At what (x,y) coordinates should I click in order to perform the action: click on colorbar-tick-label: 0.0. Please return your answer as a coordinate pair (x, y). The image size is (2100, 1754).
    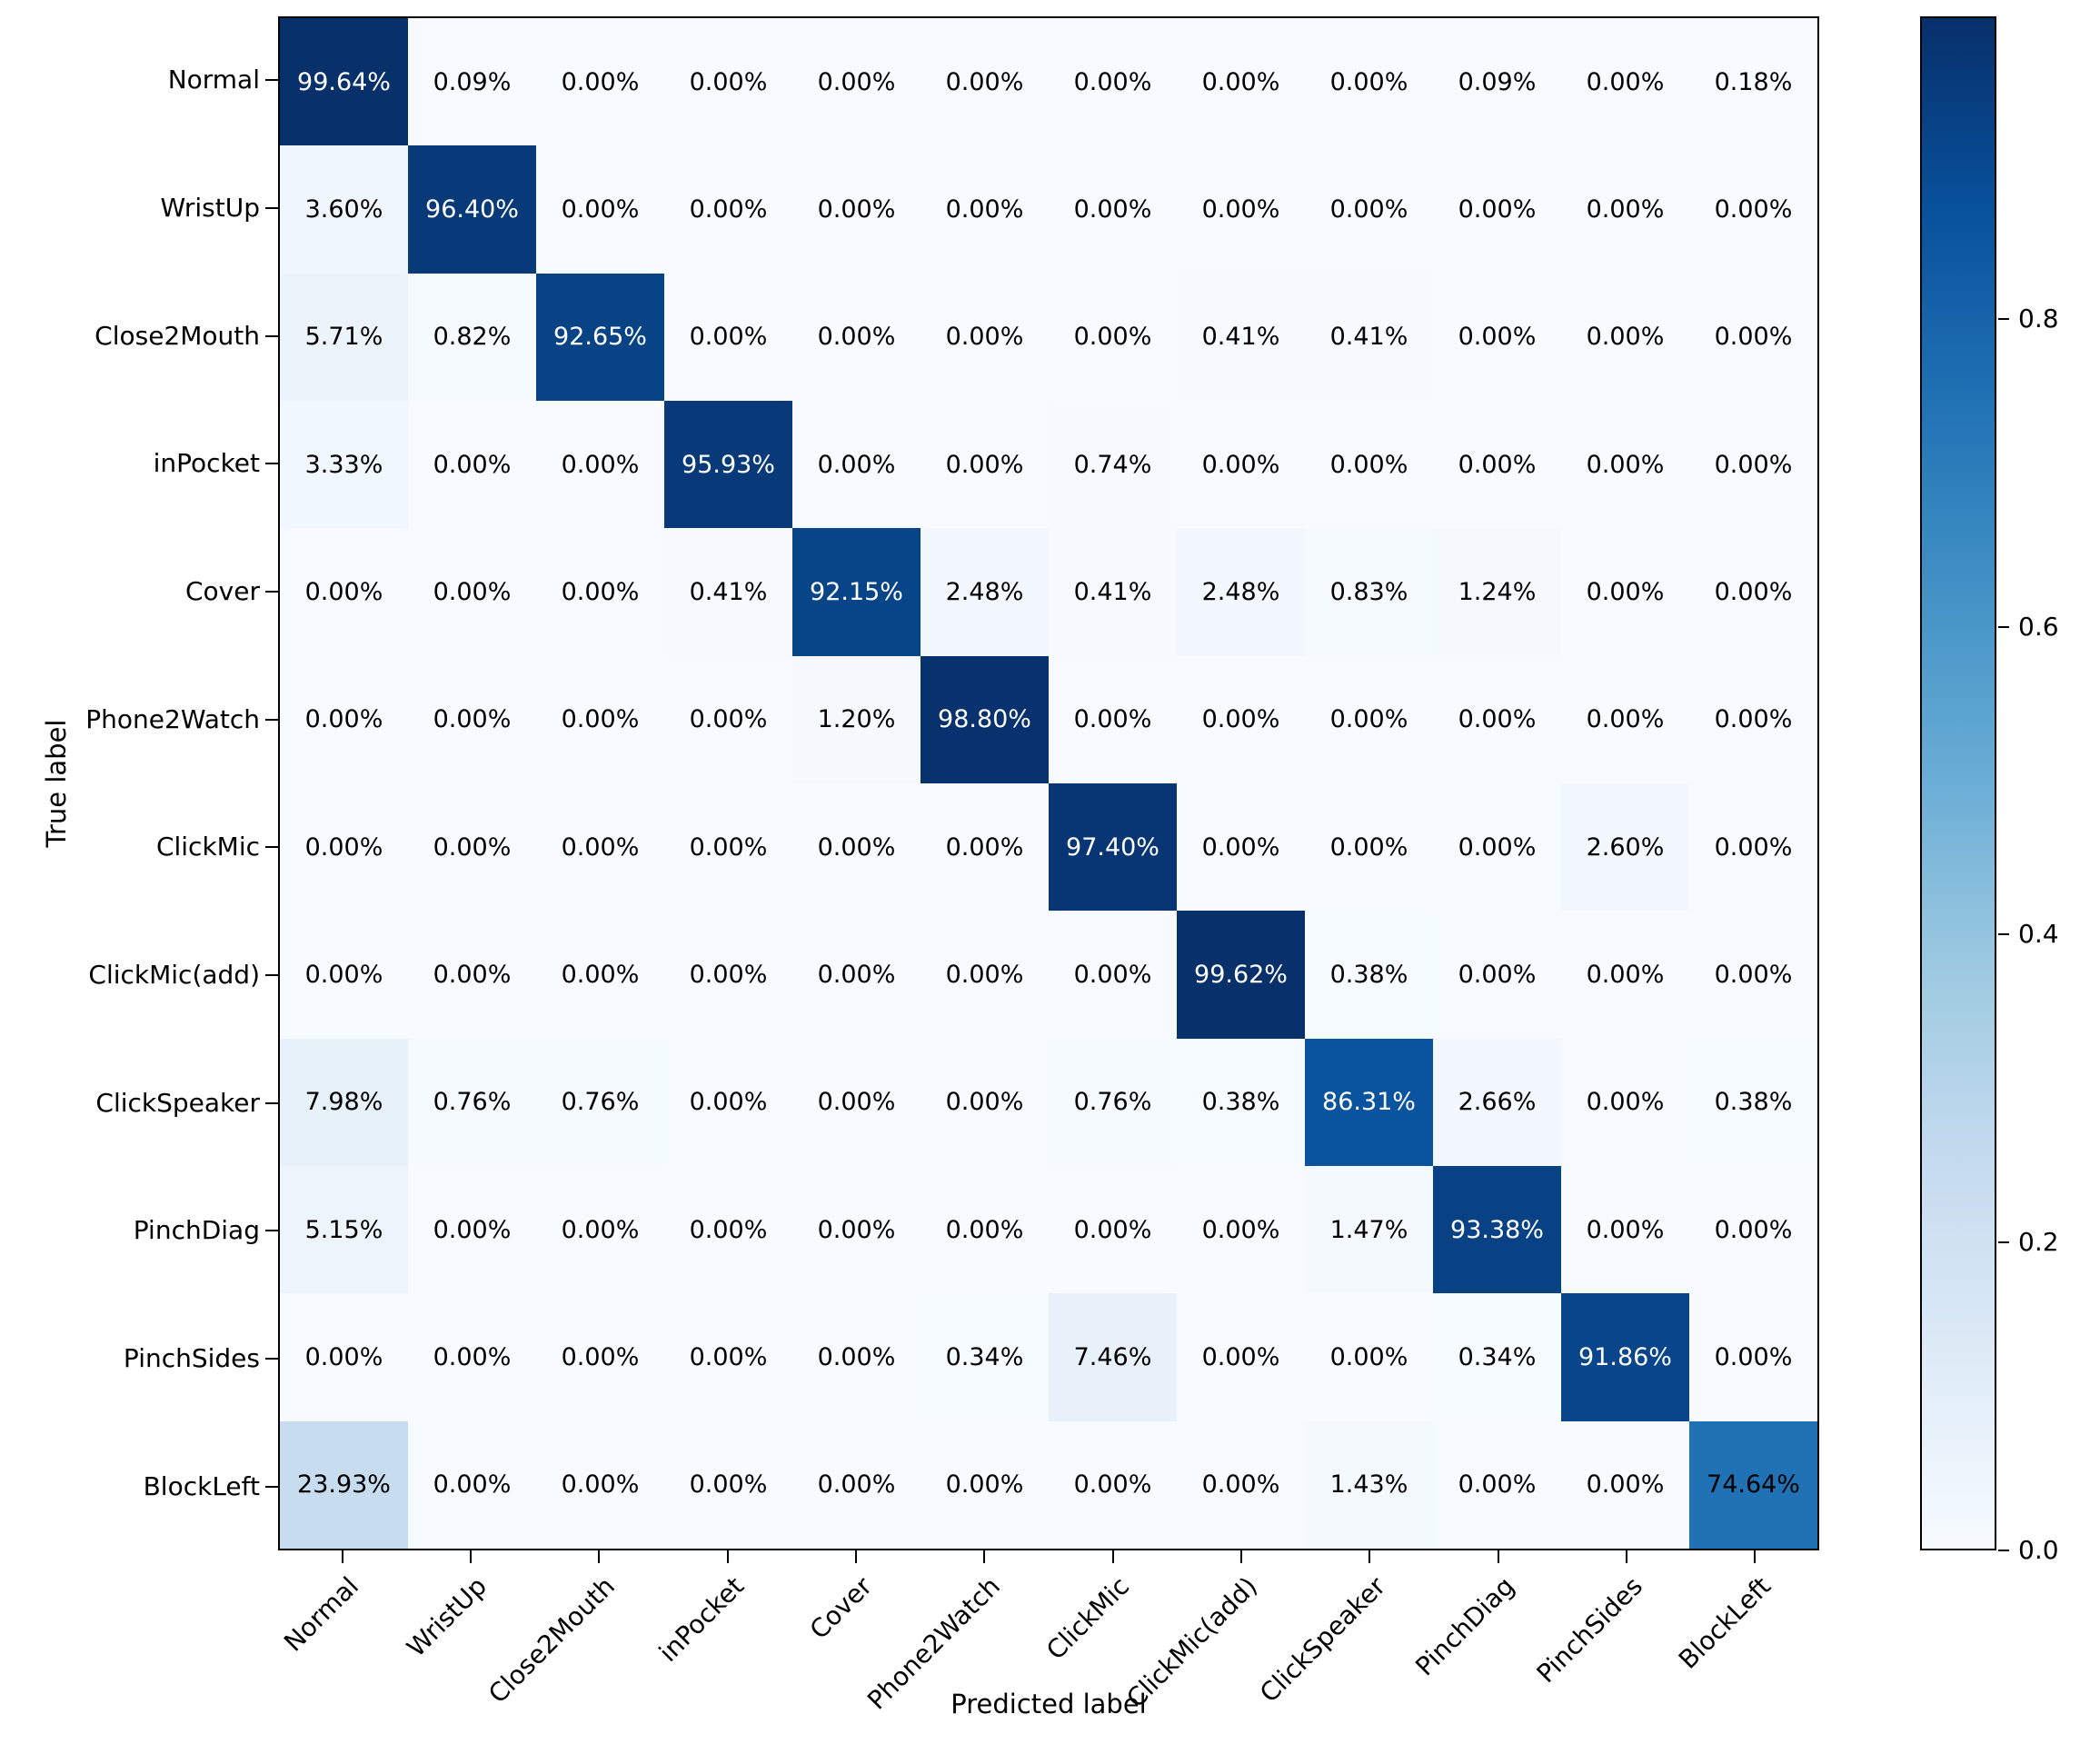
    Looking at the image, I should click on (2038, 1550).